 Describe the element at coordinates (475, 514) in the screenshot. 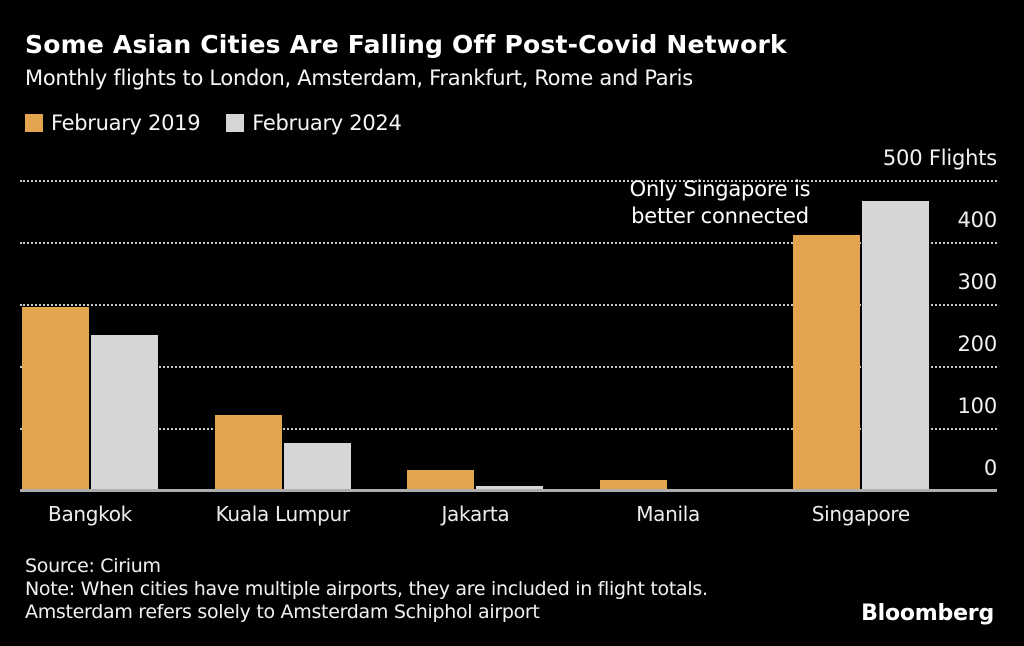

I see `x-category-label-jakarta: Jakarta` at that location.